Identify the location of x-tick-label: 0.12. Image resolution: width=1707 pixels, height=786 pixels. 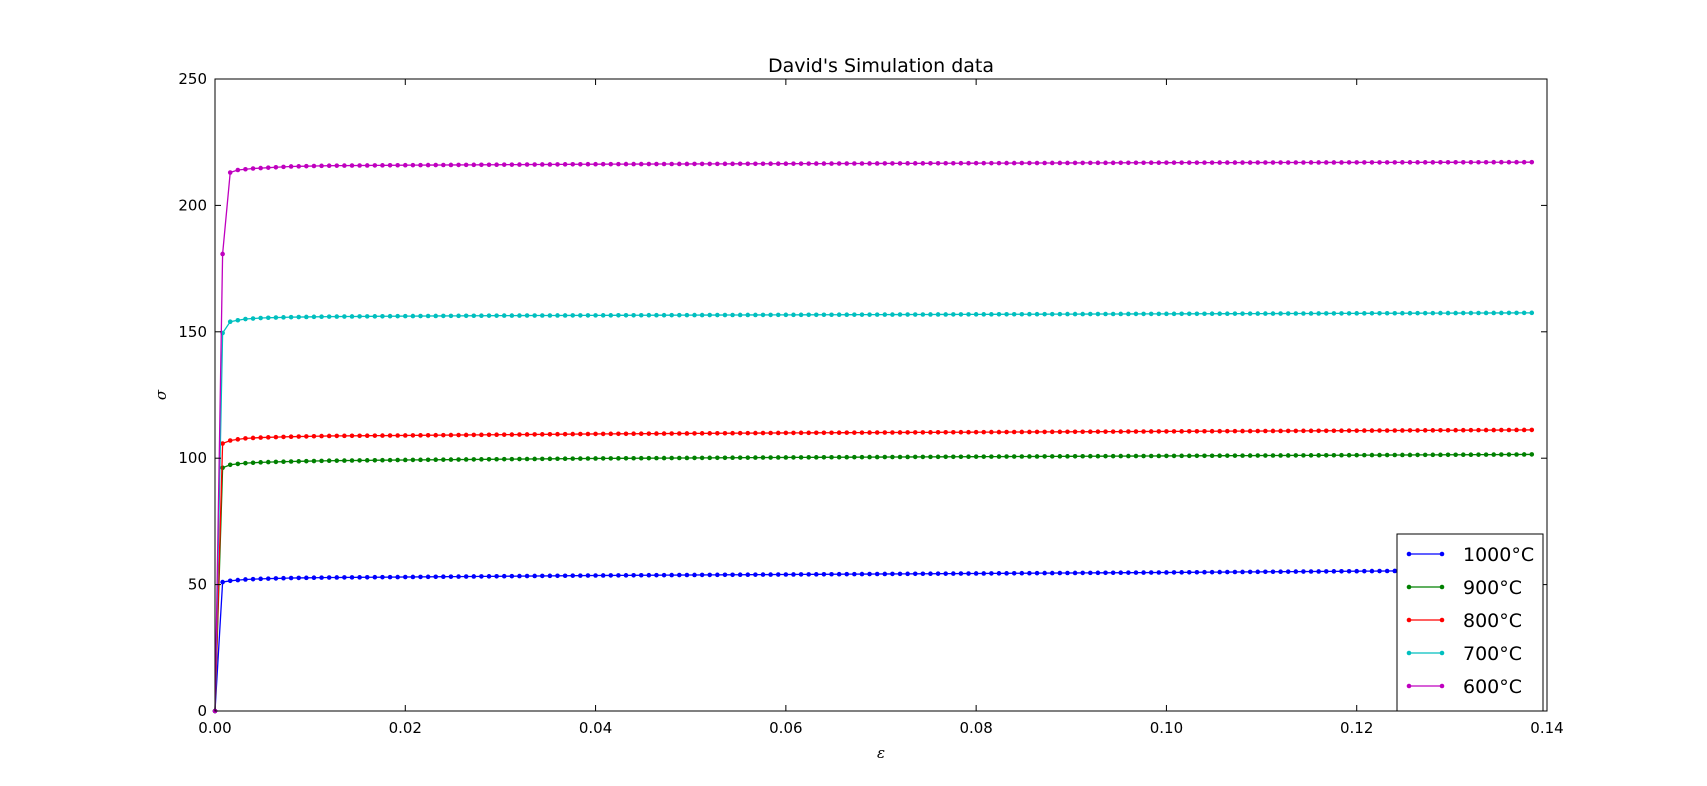
(1356, 728).